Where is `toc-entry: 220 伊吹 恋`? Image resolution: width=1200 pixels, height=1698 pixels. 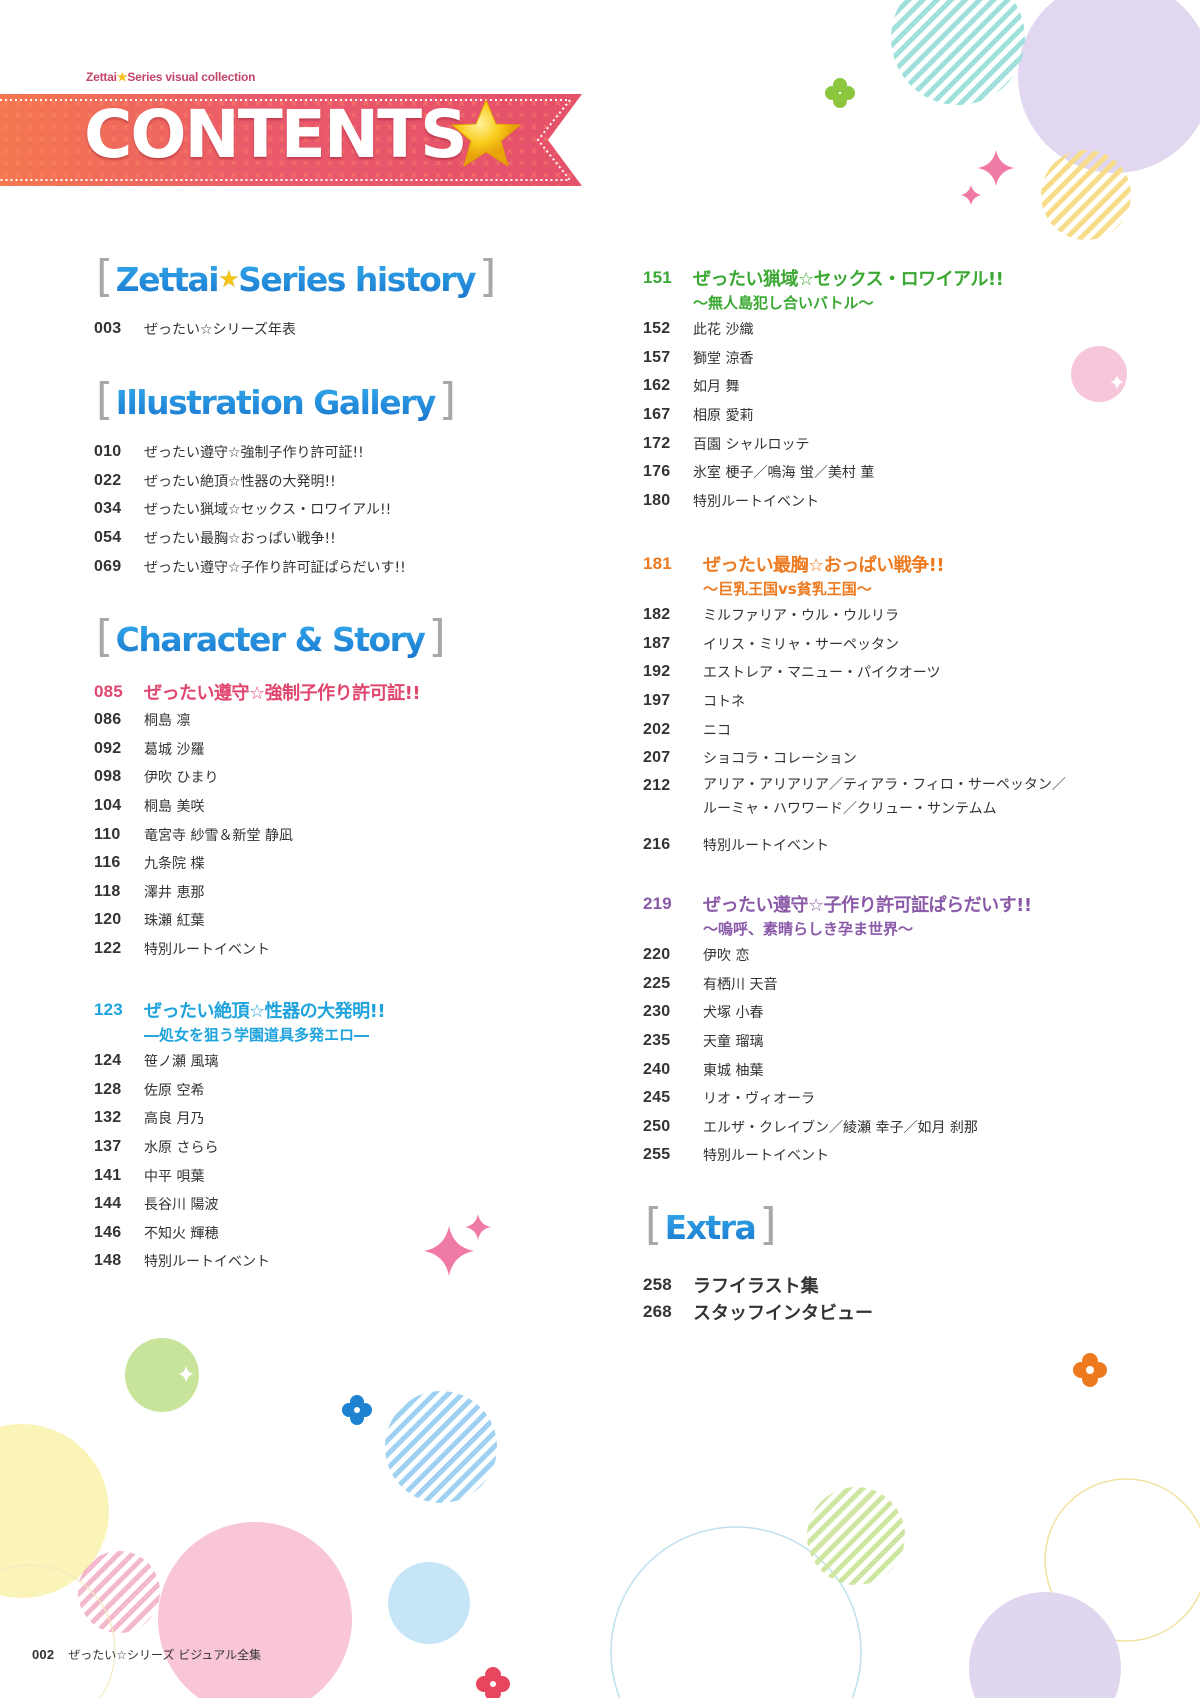 toc-entry: 220 伊吹 恋 is located at coordinates (837, 955).